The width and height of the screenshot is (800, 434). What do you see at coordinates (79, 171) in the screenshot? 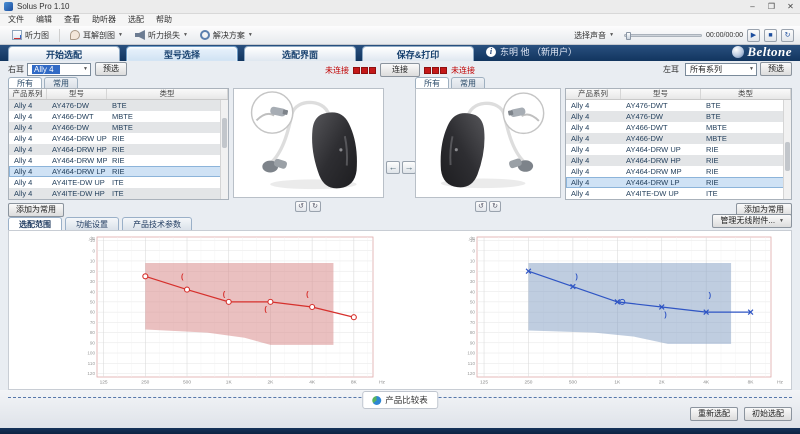
I see `model-cell: AY464-DRW LP` at bounding box center [79, 171].